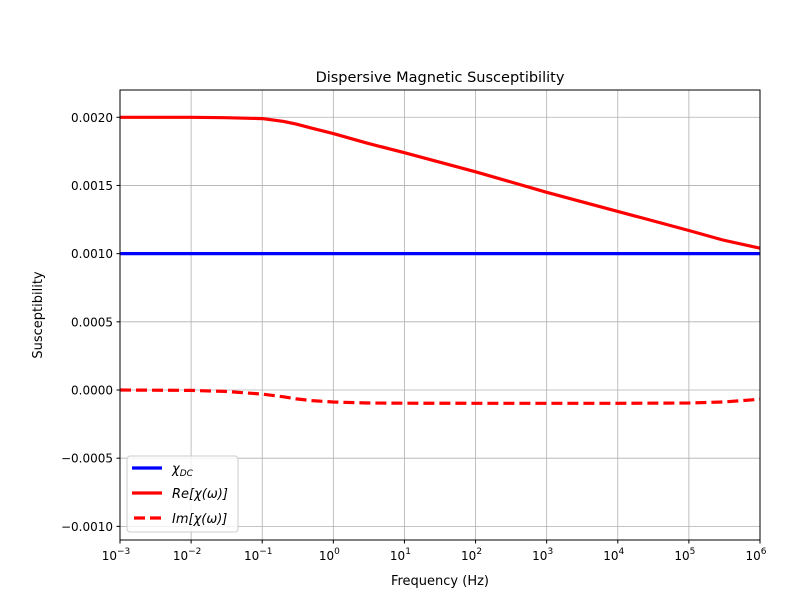 This screenshot has height=600, width=800. I want to click on x-tick-label: 10⁶, so click(755, 555).